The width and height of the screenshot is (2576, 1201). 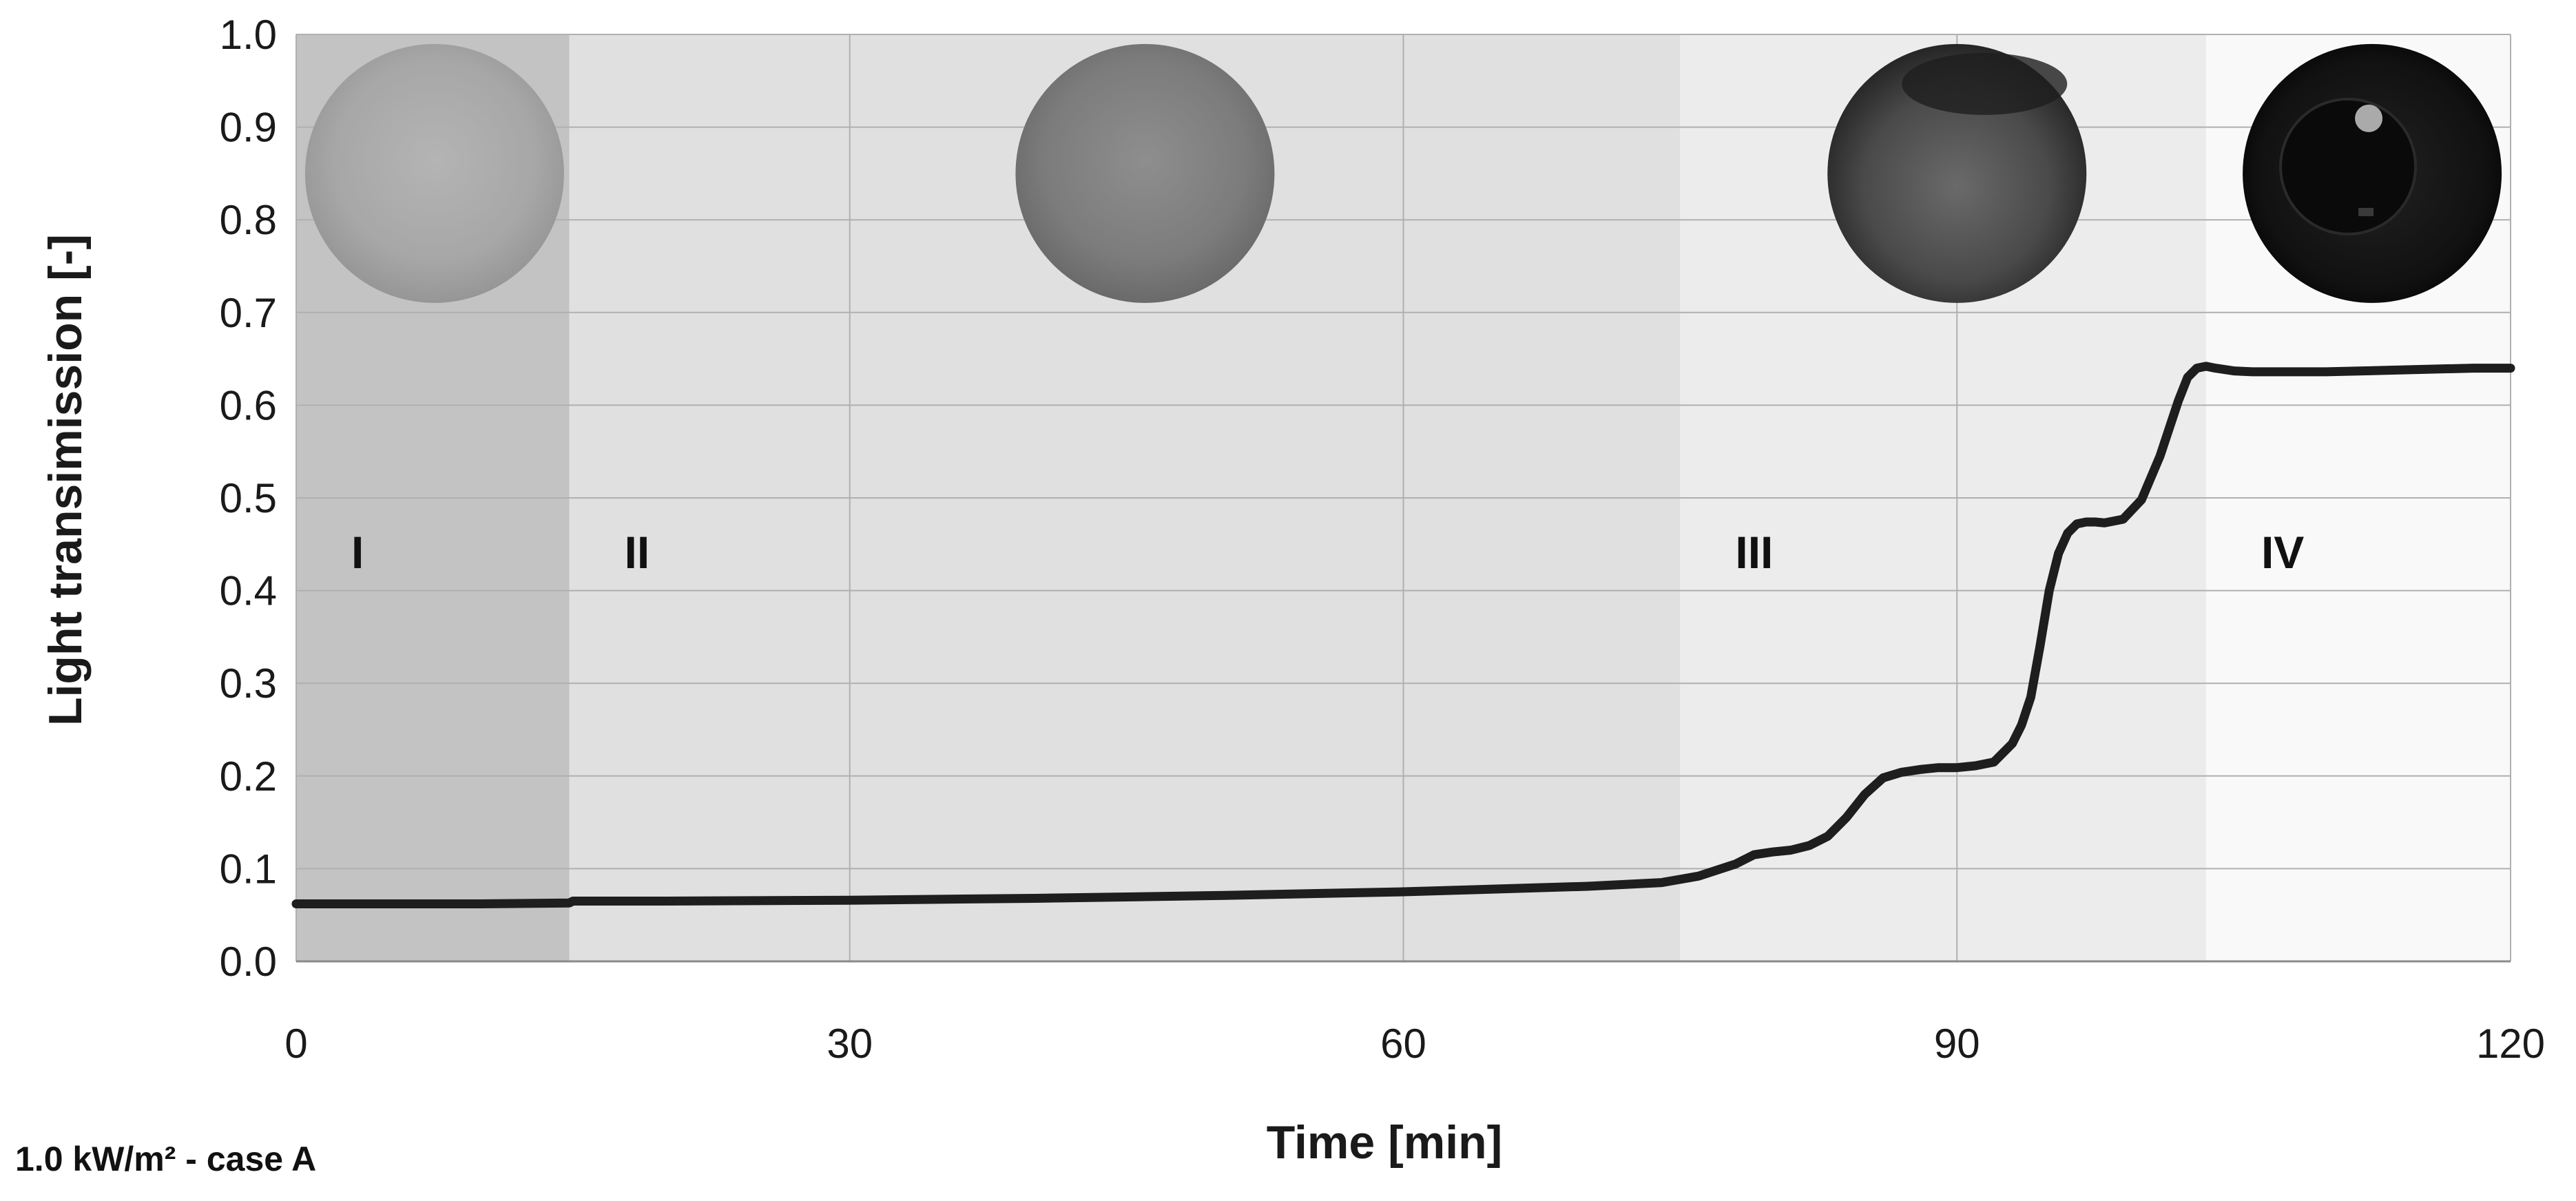 I want to click on y-tick-label: 0.7, so click(x=248, y=313).